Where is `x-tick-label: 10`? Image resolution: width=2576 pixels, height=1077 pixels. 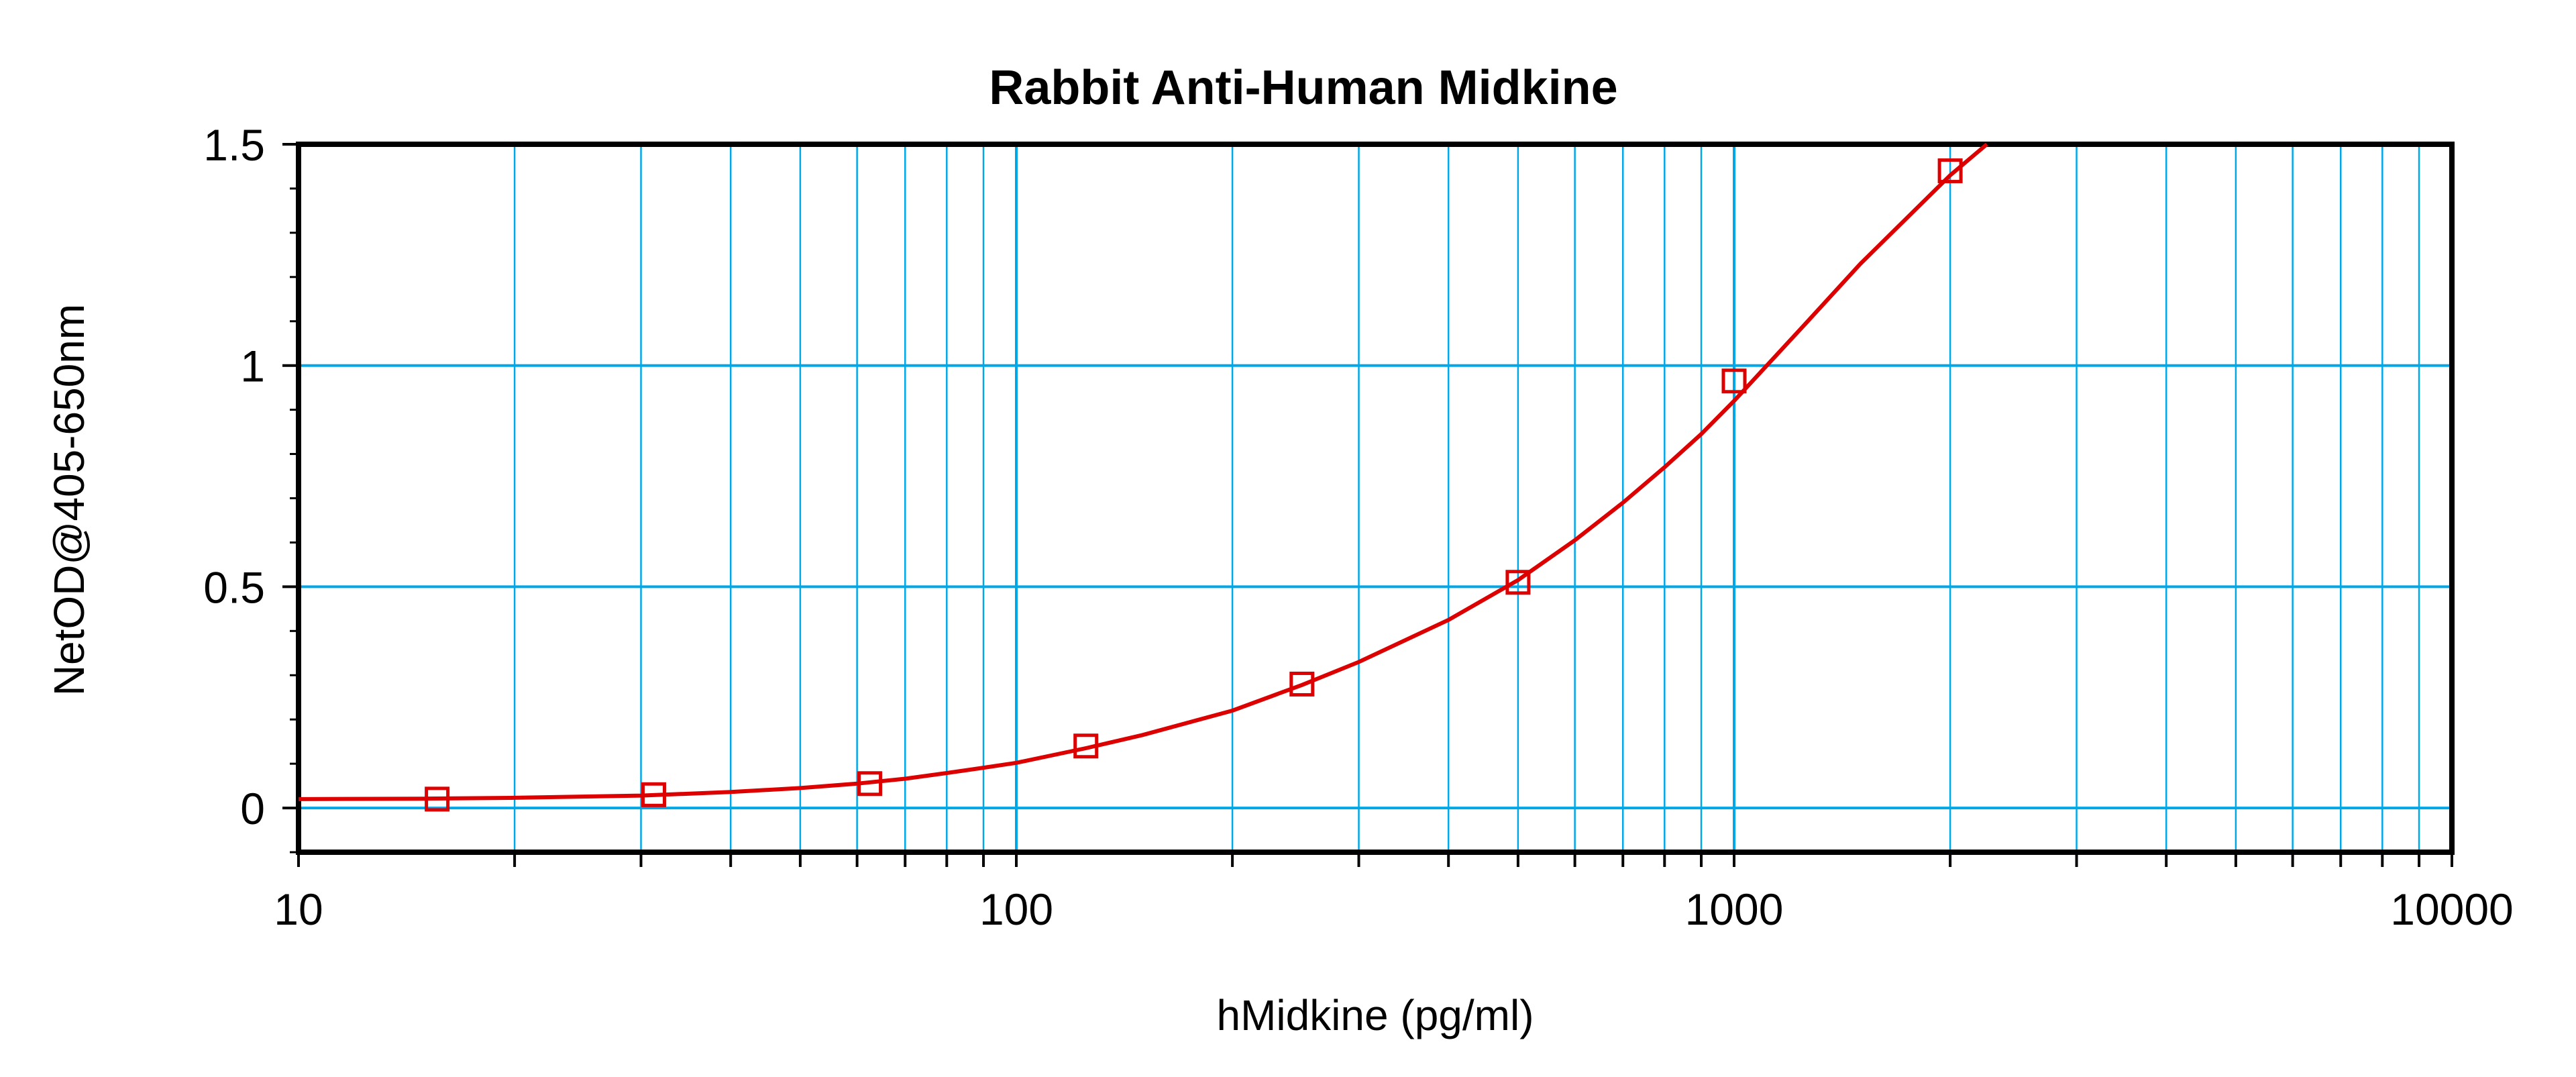 x-tick-label: 10 is located at coordinates (298, 909).